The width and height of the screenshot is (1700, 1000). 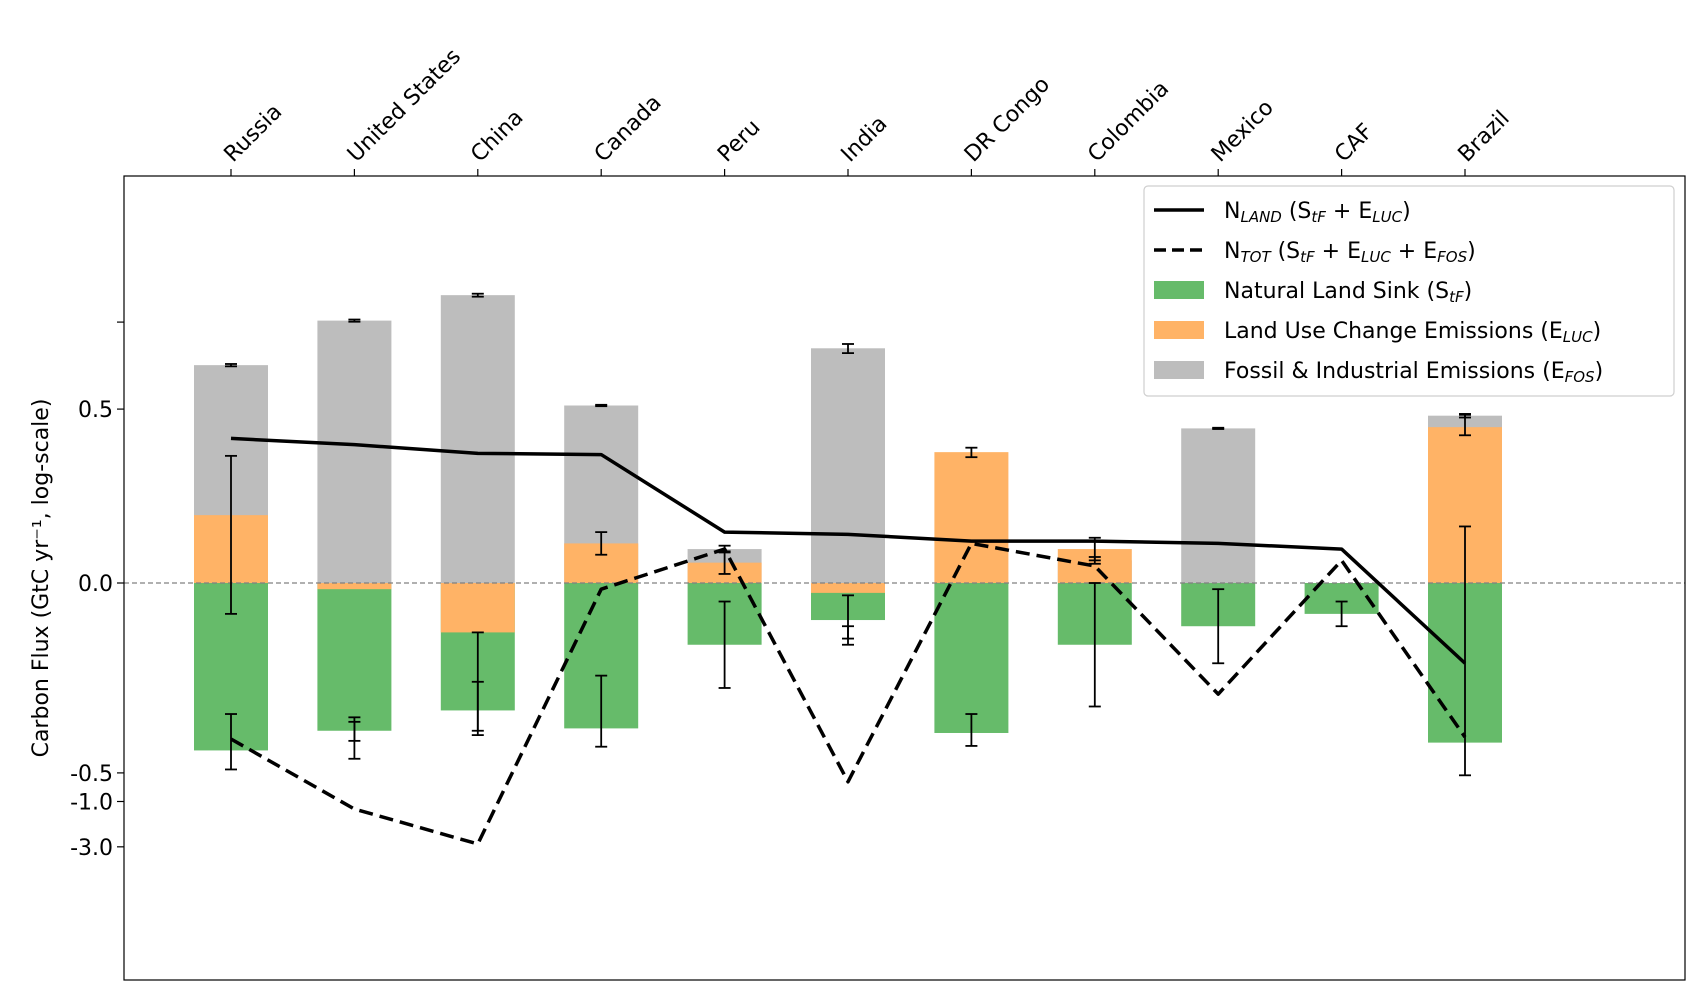 I want to click on fossil-errorbar-canada, so click(x=601, y=405).